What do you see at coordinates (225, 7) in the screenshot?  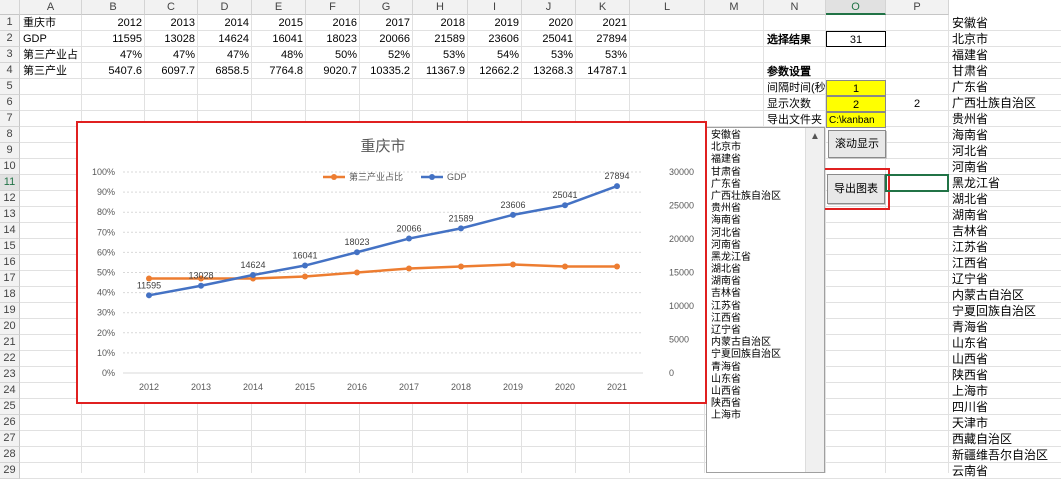 I see `column-header-d: D` at bounding box center [225, 7].